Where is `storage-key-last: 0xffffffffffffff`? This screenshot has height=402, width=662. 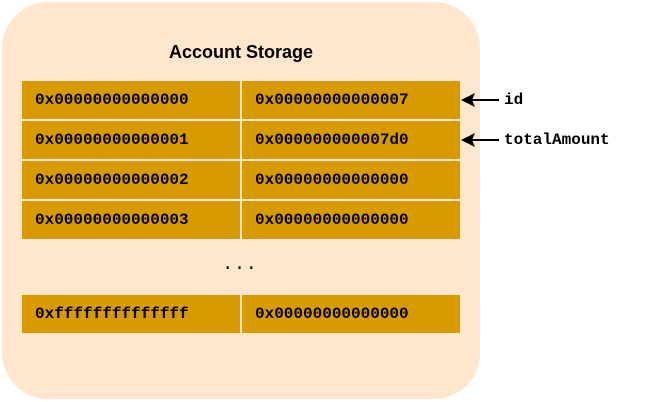 storage-key-last: 0xffffffffffffff is located at coordinates (131, 314).